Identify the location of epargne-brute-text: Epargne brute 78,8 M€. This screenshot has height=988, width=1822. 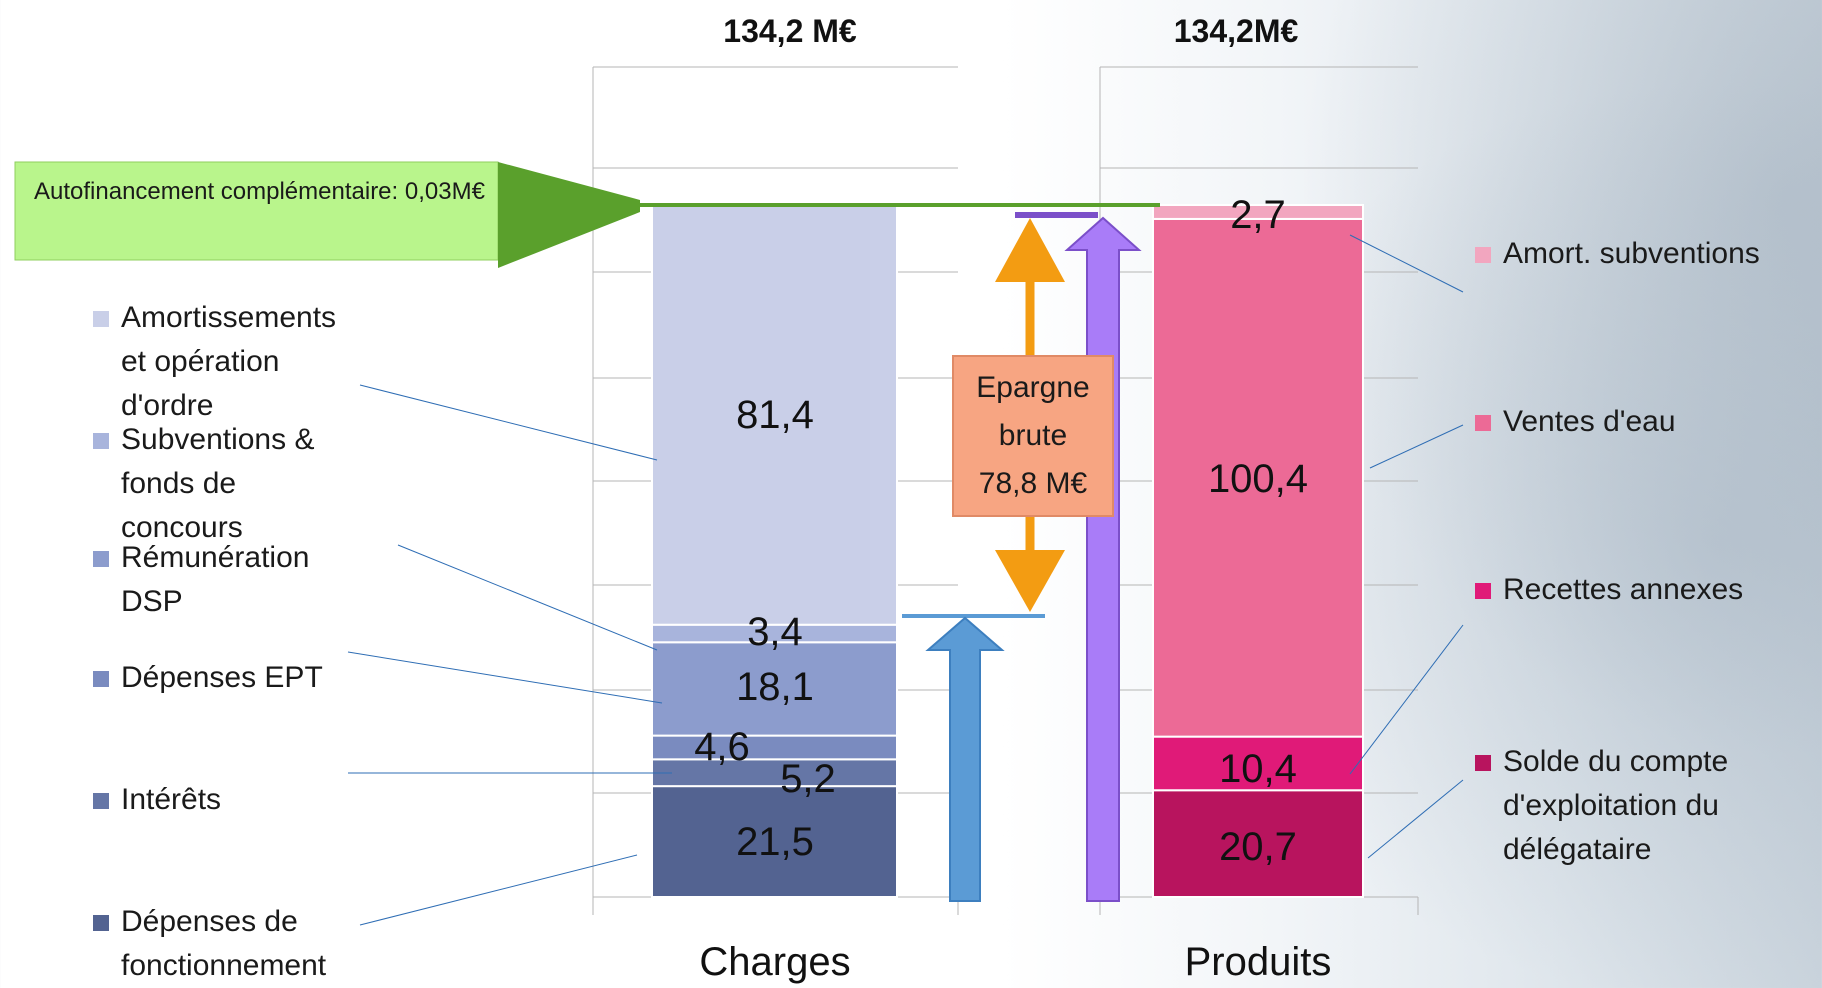
(1033, 435).